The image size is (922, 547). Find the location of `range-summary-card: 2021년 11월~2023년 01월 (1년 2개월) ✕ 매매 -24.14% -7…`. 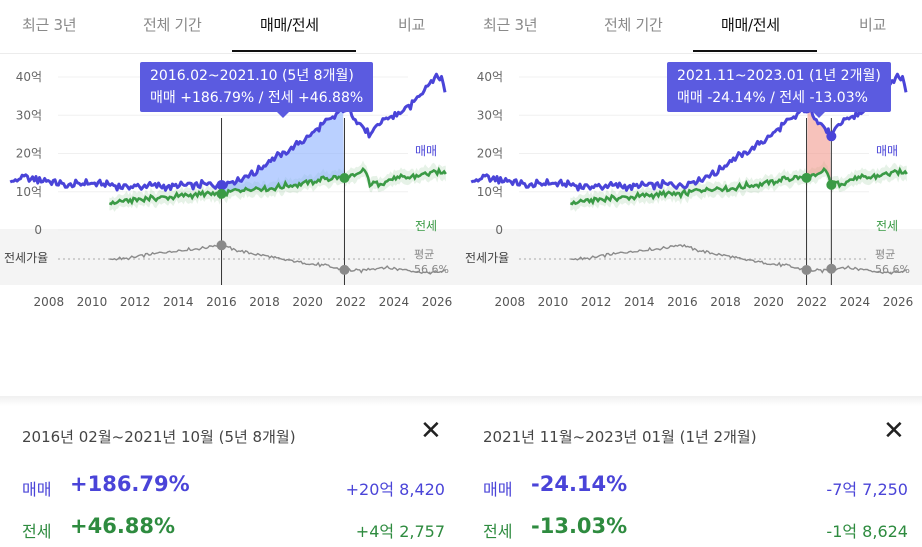

range-summary-card: 2021년 11월~2023년 01월 (1년 2개월) ✕ 매매 -24.14% -7… is located at coordinates (691, 471).